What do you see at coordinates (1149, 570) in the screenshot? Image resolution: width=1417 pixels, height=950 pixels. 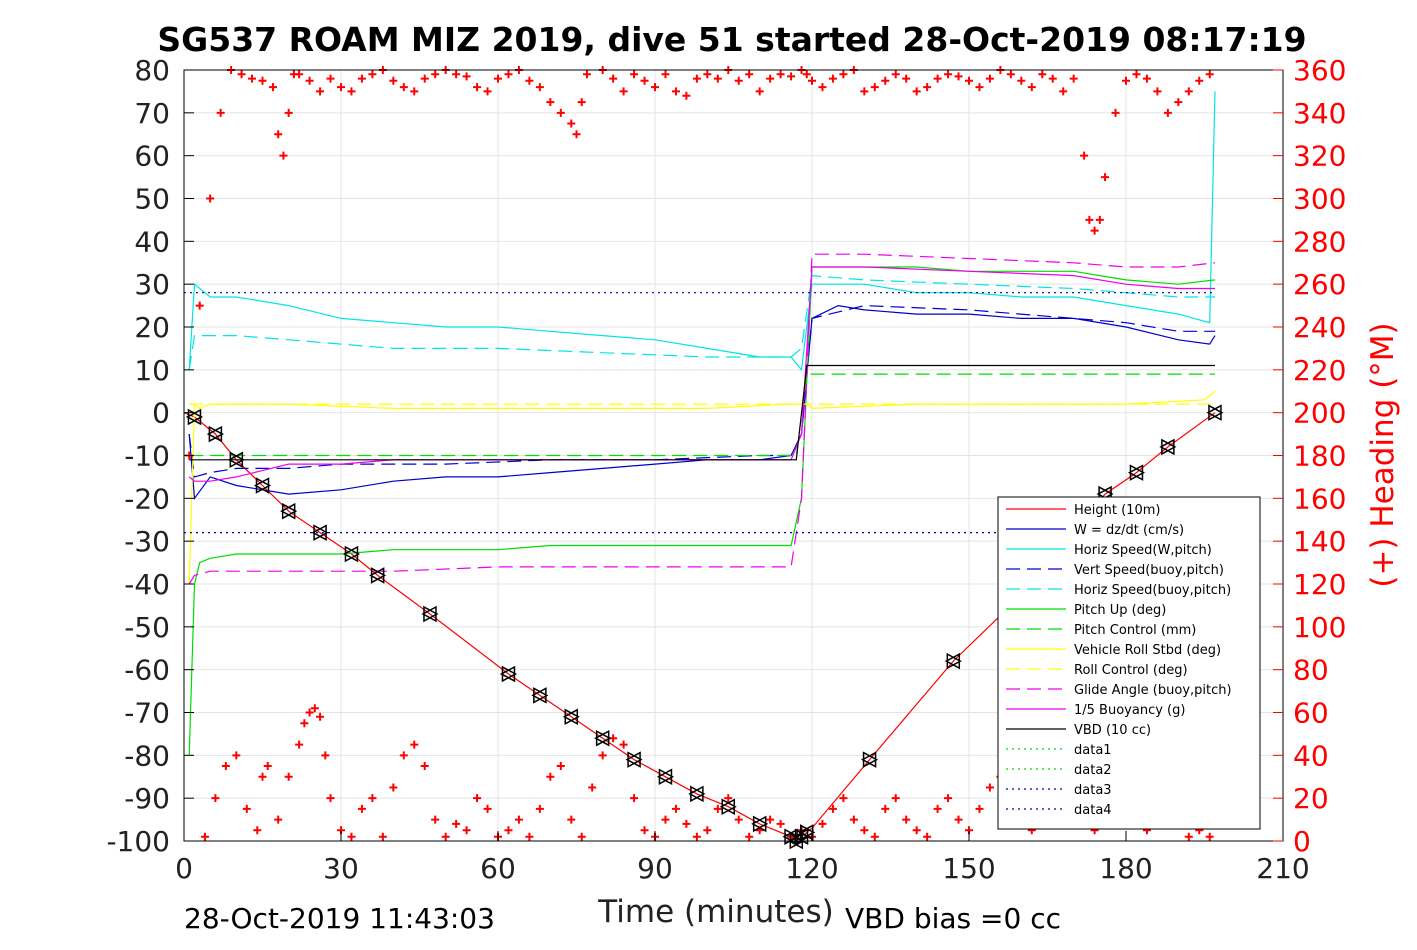 I see `legend-label-vert_buoy: Vert Speed(buoy,pitch)` at bounding box center [1149, 570].